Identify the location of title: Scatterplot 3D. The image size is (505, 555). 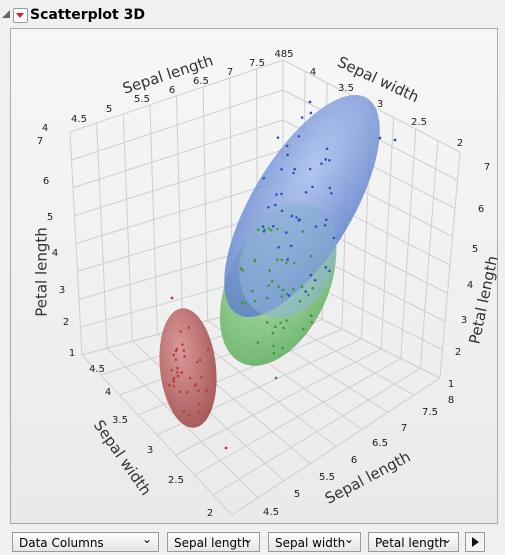
(87, 15).